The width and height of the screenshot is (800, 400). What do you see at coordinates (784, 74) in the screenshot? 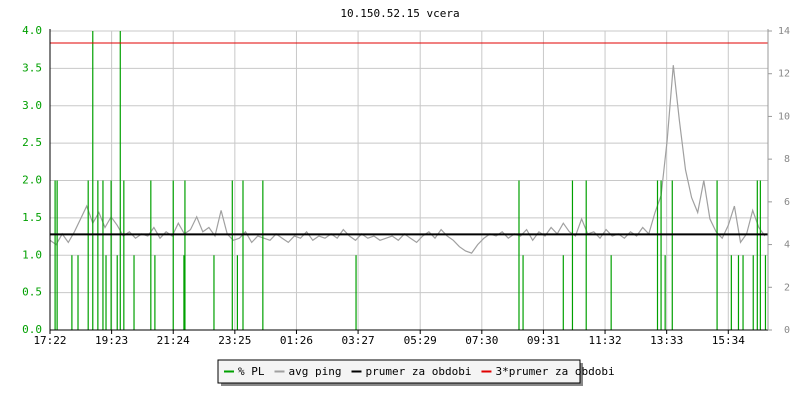
I see `y2-tick-label: 12` at bounding box center [784, 74].